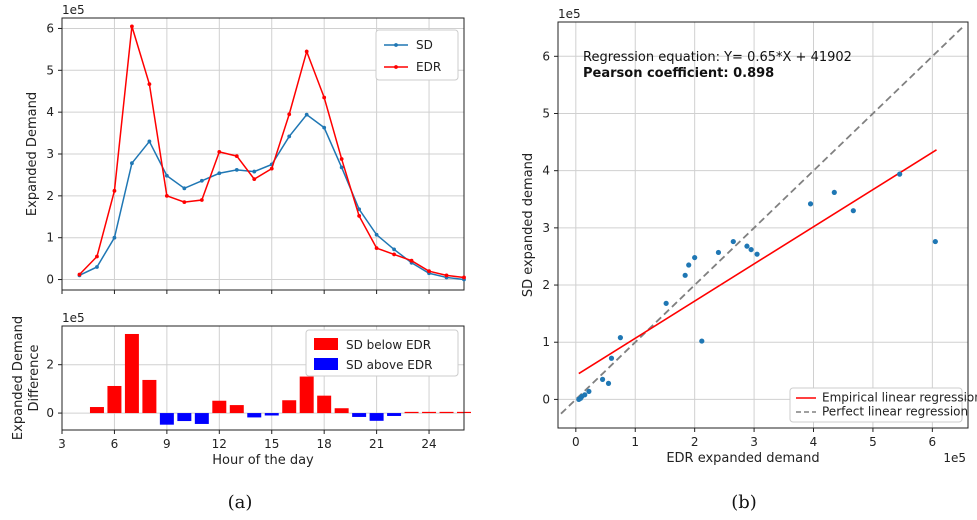  What do you see at coordinates (219, 444) in the screenshot?
I see `x-tick-label: 12` at bounding box center [219, 444].